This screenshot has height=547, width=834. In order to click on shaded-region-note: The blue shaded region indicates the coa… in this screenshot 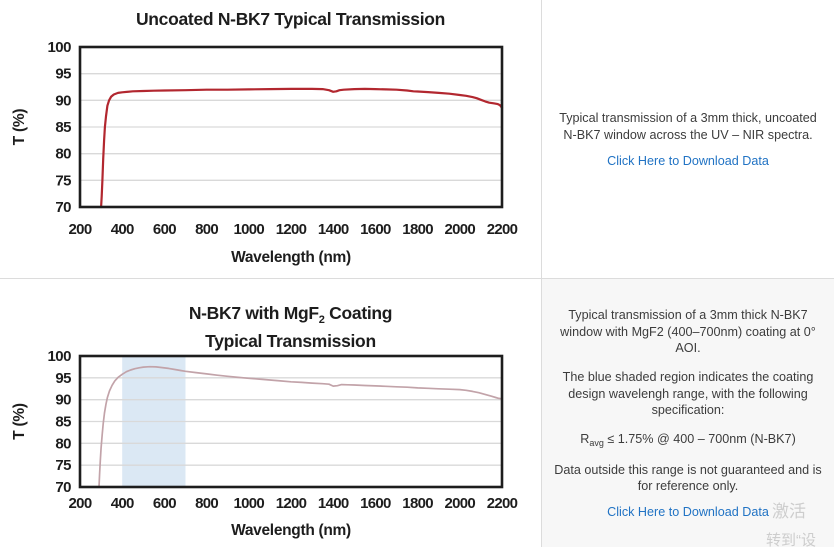, I will do `click(688, 393)`.